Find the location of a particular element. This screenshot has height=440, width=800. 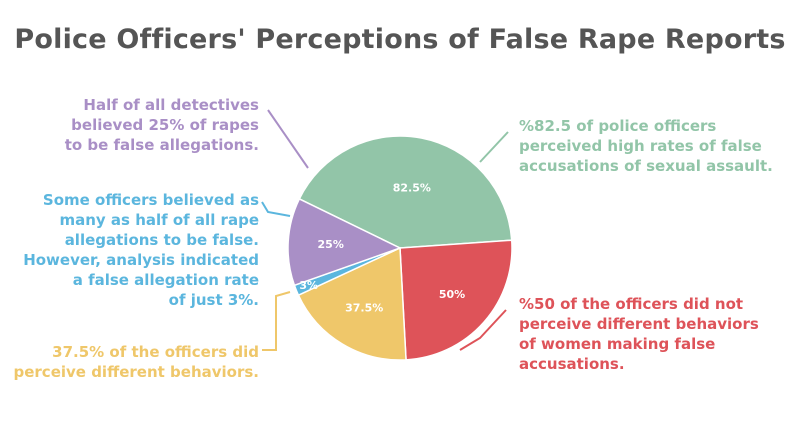

annotation-line: perceive different behaviors is located at coordinates (639, 324).